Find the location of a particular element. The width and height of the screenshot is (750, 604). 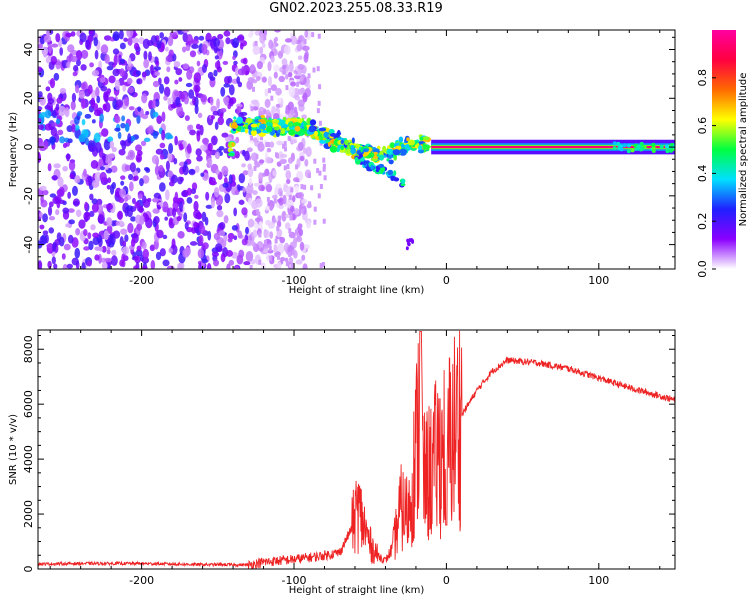

colorbar is located at coordinates (724, 149).